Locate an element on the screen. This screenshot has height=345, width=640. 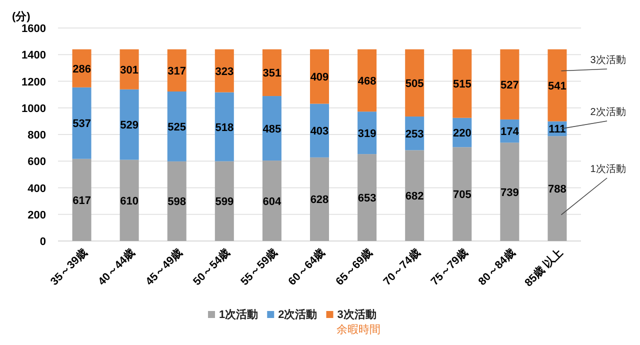
y-axis-title: (分) is located at coordinates (21, 16).